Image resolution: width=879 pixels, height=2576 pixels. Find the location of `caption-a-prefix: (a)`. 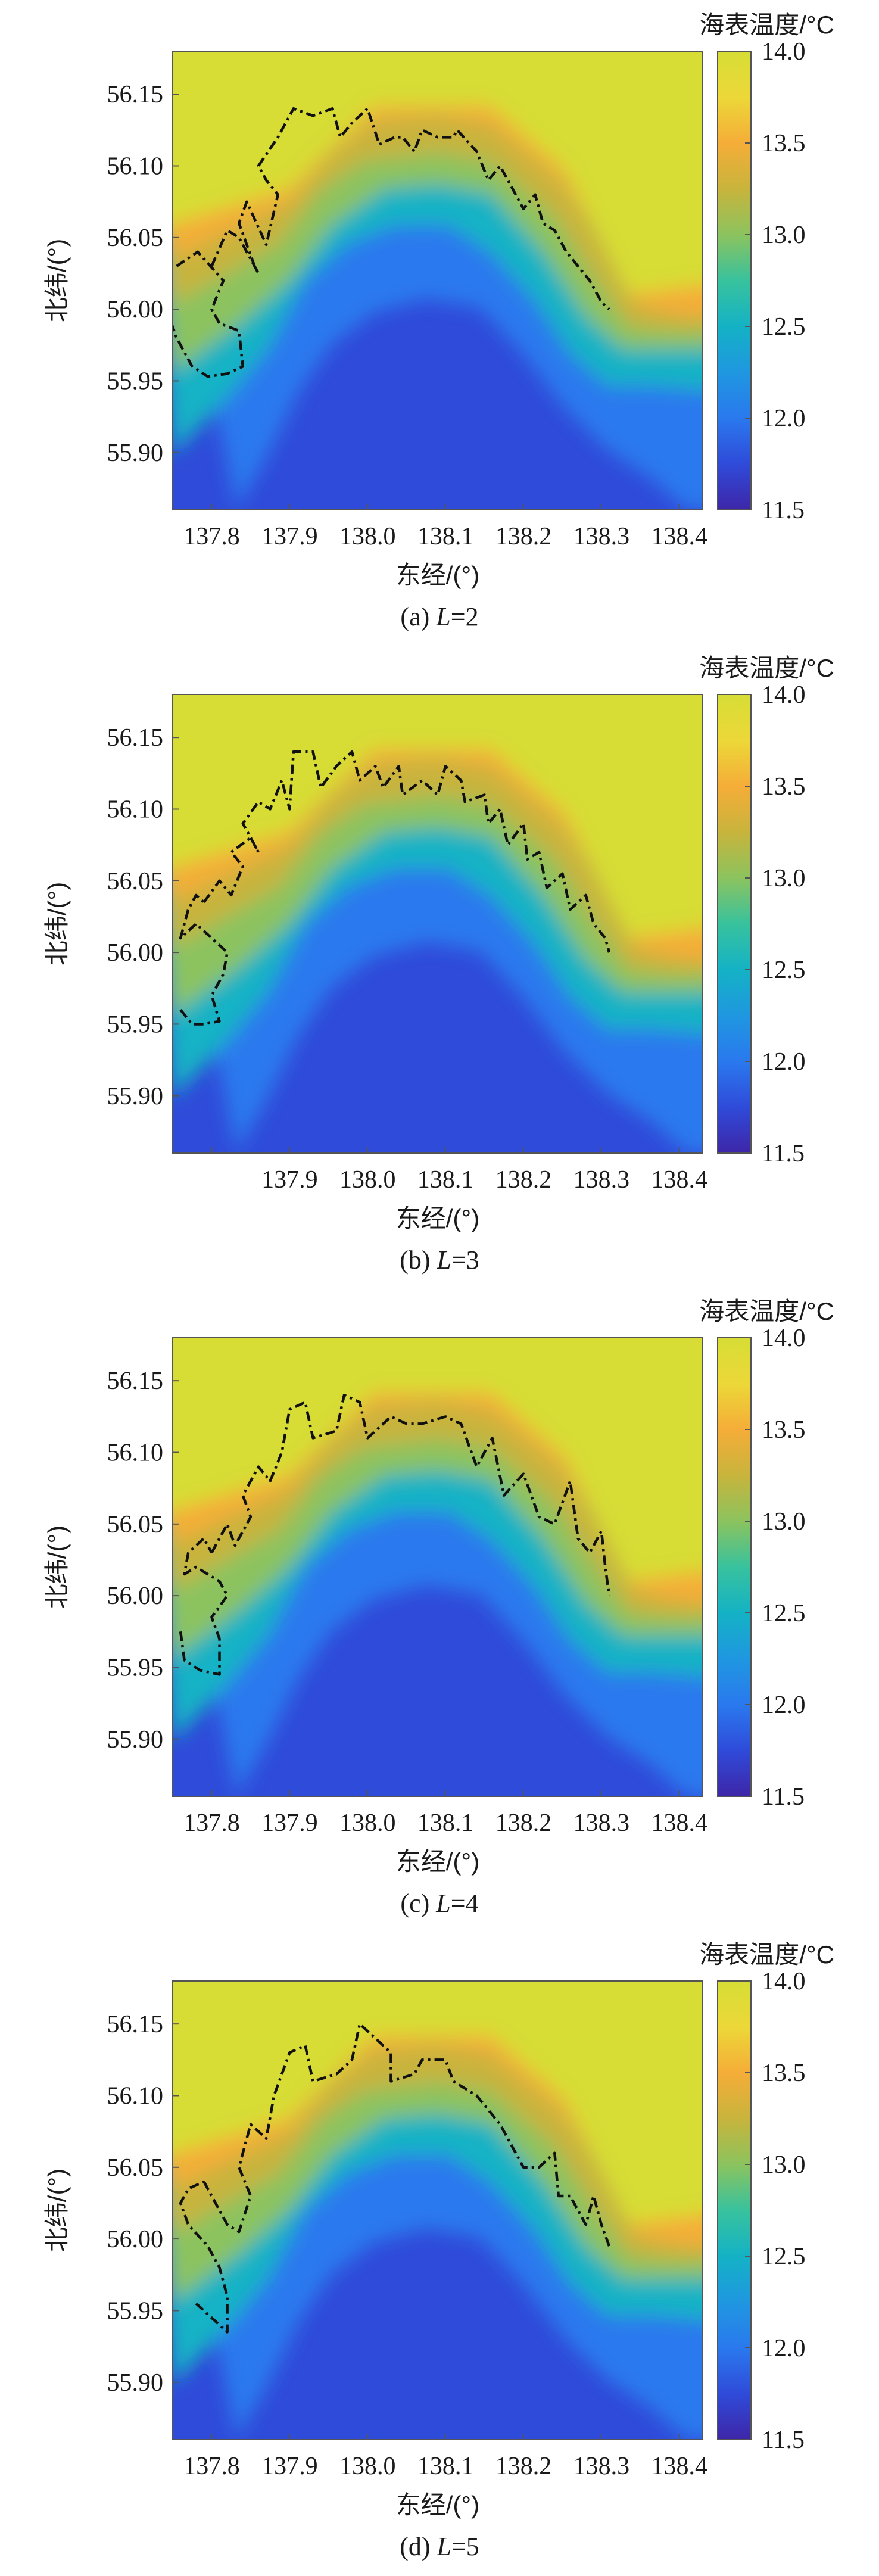

caption-a-prefix: (a) is located at coordinates (418, 616).